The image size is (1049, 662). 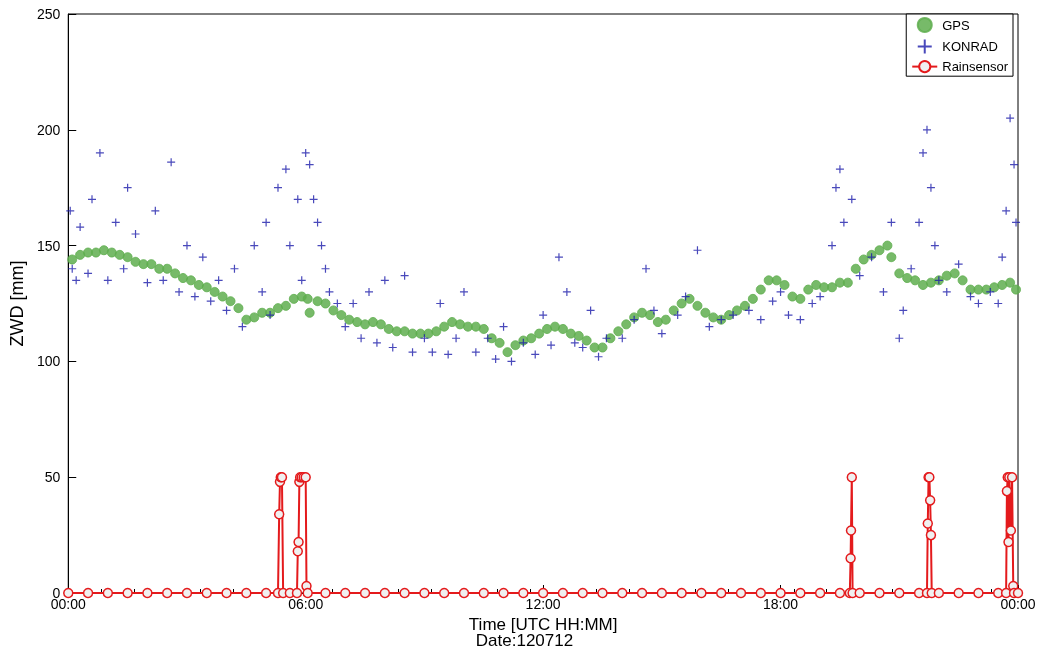 I want to click on y-tick-label: 50, so click(x=52, y=477).